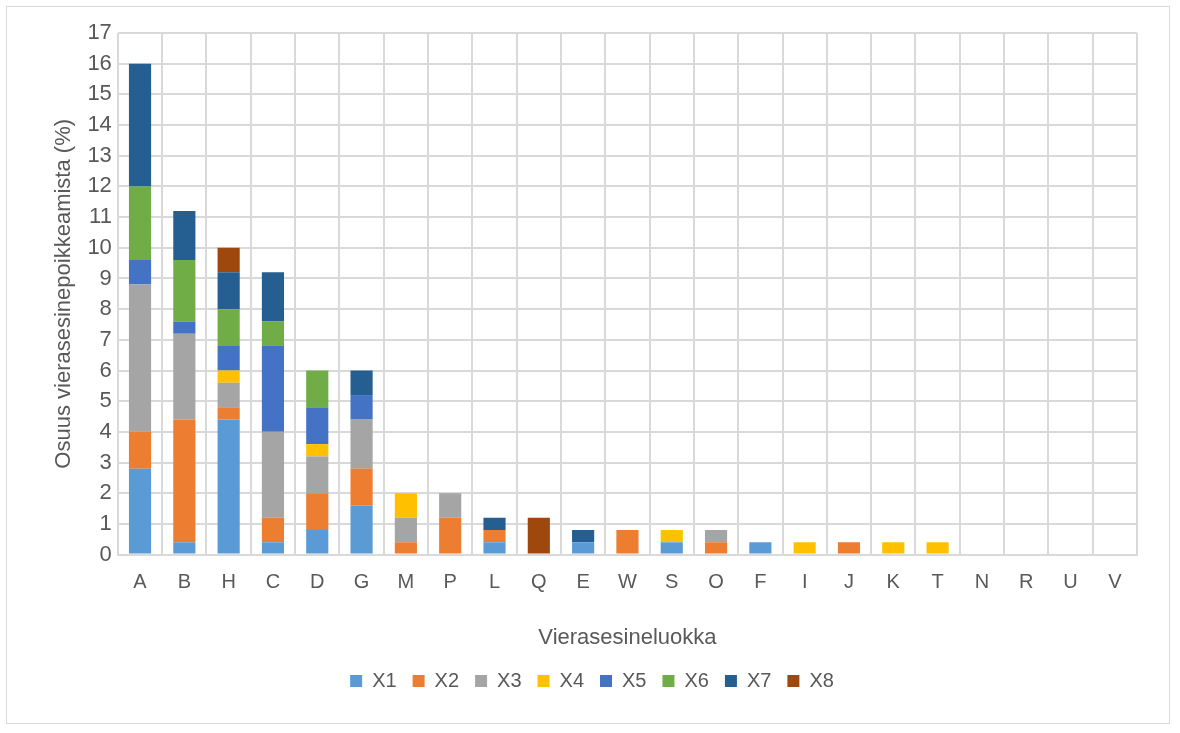  What do you see at coordinates (696, 679) in the screenshot?
I see `legend-label: X6` at bounding box center [696, 679].